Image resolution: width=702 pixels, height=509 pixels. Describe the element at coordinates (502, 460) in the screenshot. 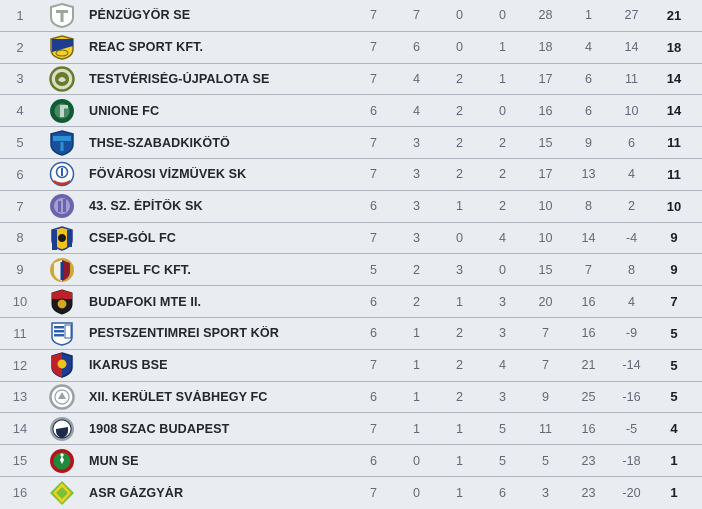

I see `losses-cell: 5` at that location.